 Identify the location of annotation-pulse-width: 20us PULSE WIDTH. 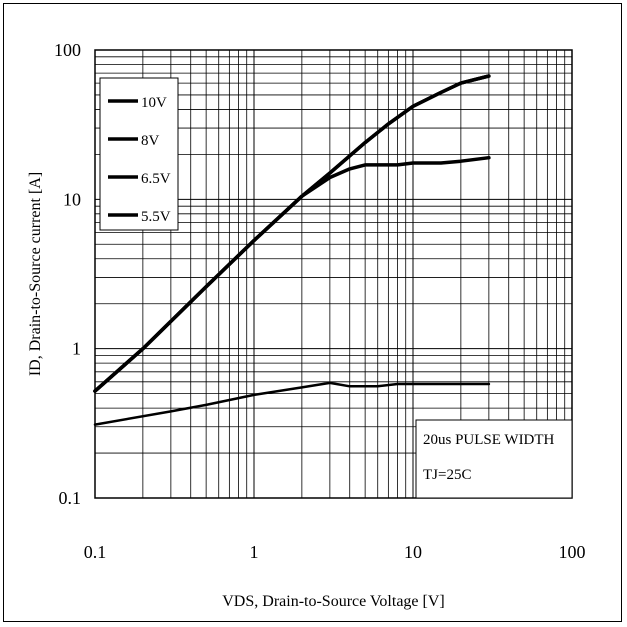
(489, 440).